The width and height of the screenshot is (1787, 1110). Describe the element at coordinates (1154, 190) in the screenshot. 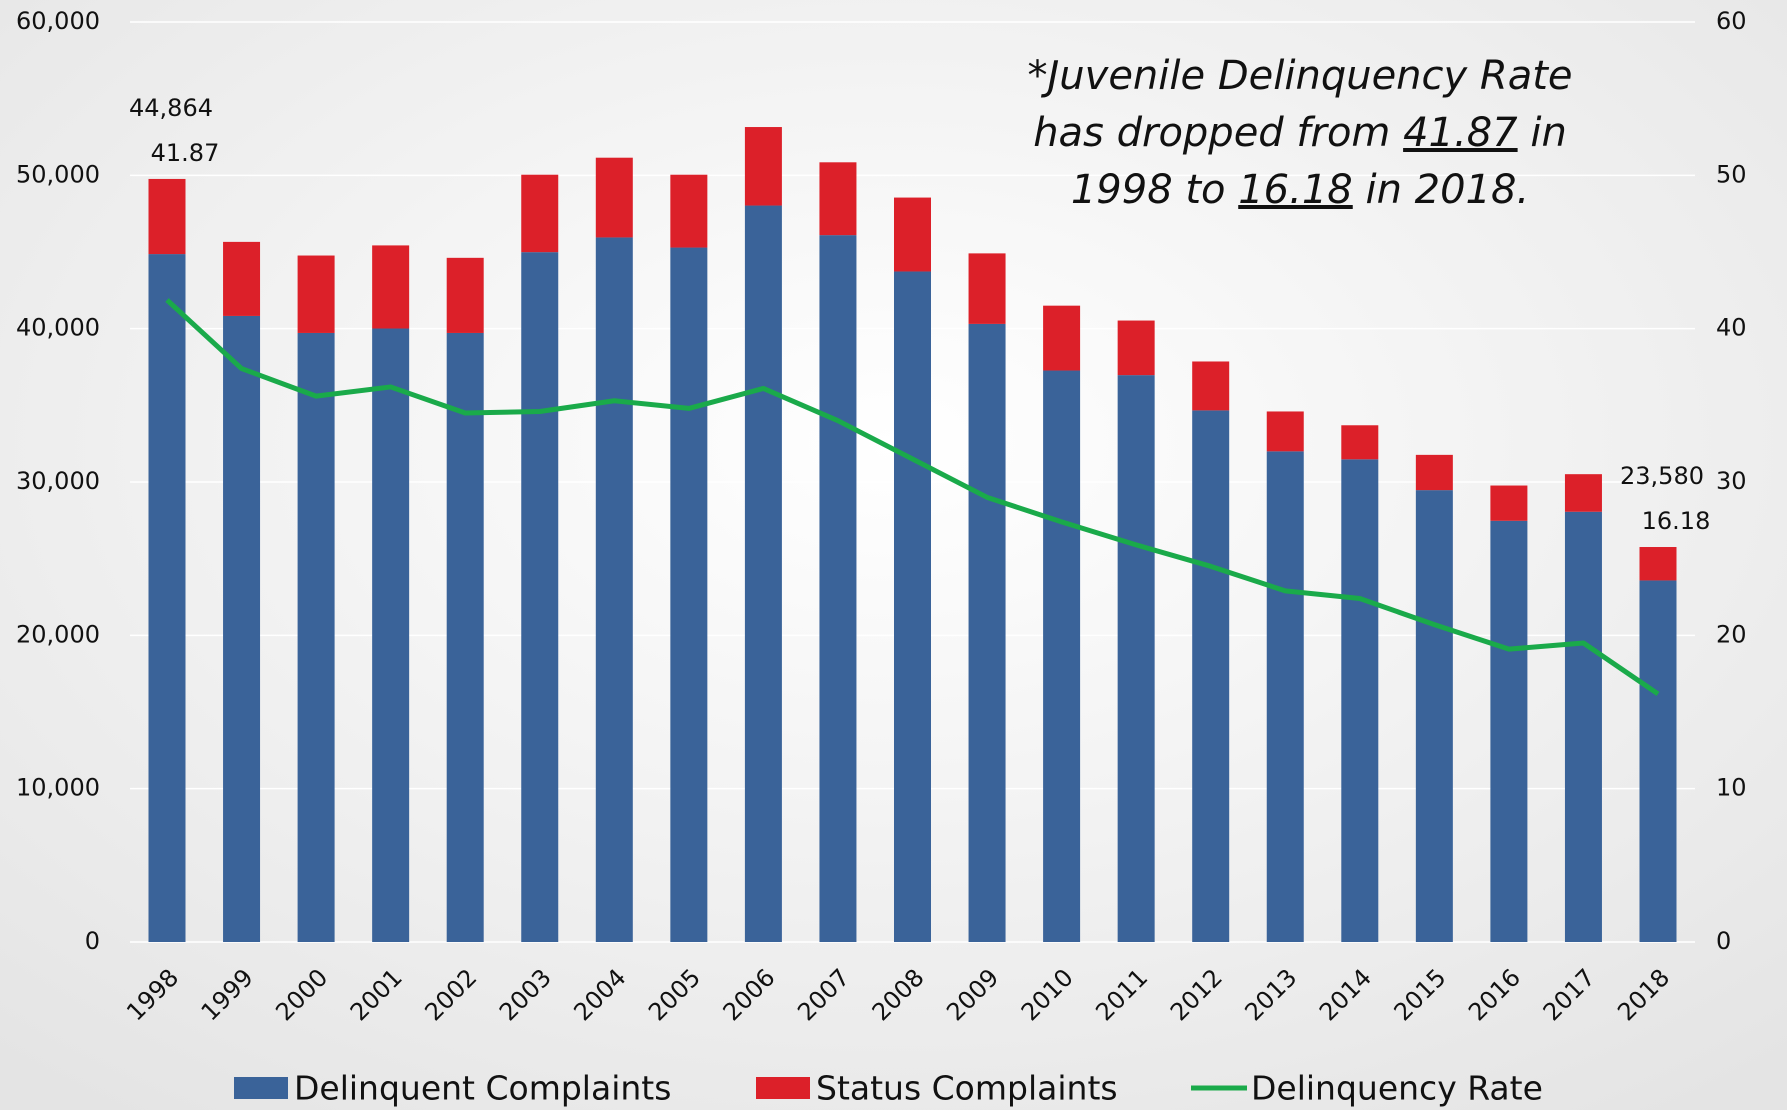

I see `annotation-text: 1998 to` at that location.